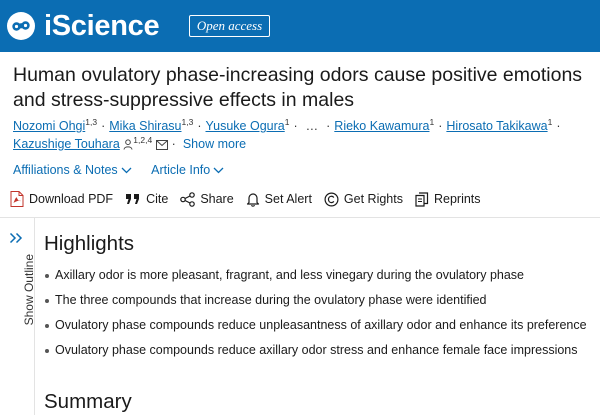 The height and width of the screenshot is (415, 600). Describe the element at coordinates (288, 199) in the screenshot. I see `set-alert-label: Set Alert` at that location.